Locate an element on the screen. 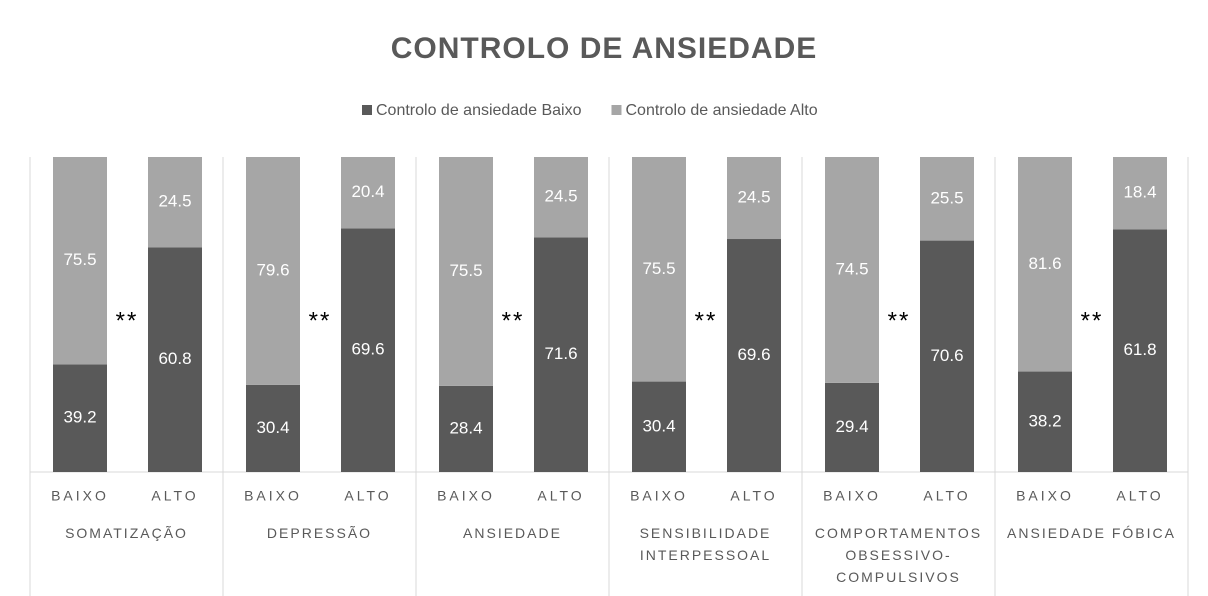  group-label: SOMATIZAÇÃO is located at coordinates (126, 533).